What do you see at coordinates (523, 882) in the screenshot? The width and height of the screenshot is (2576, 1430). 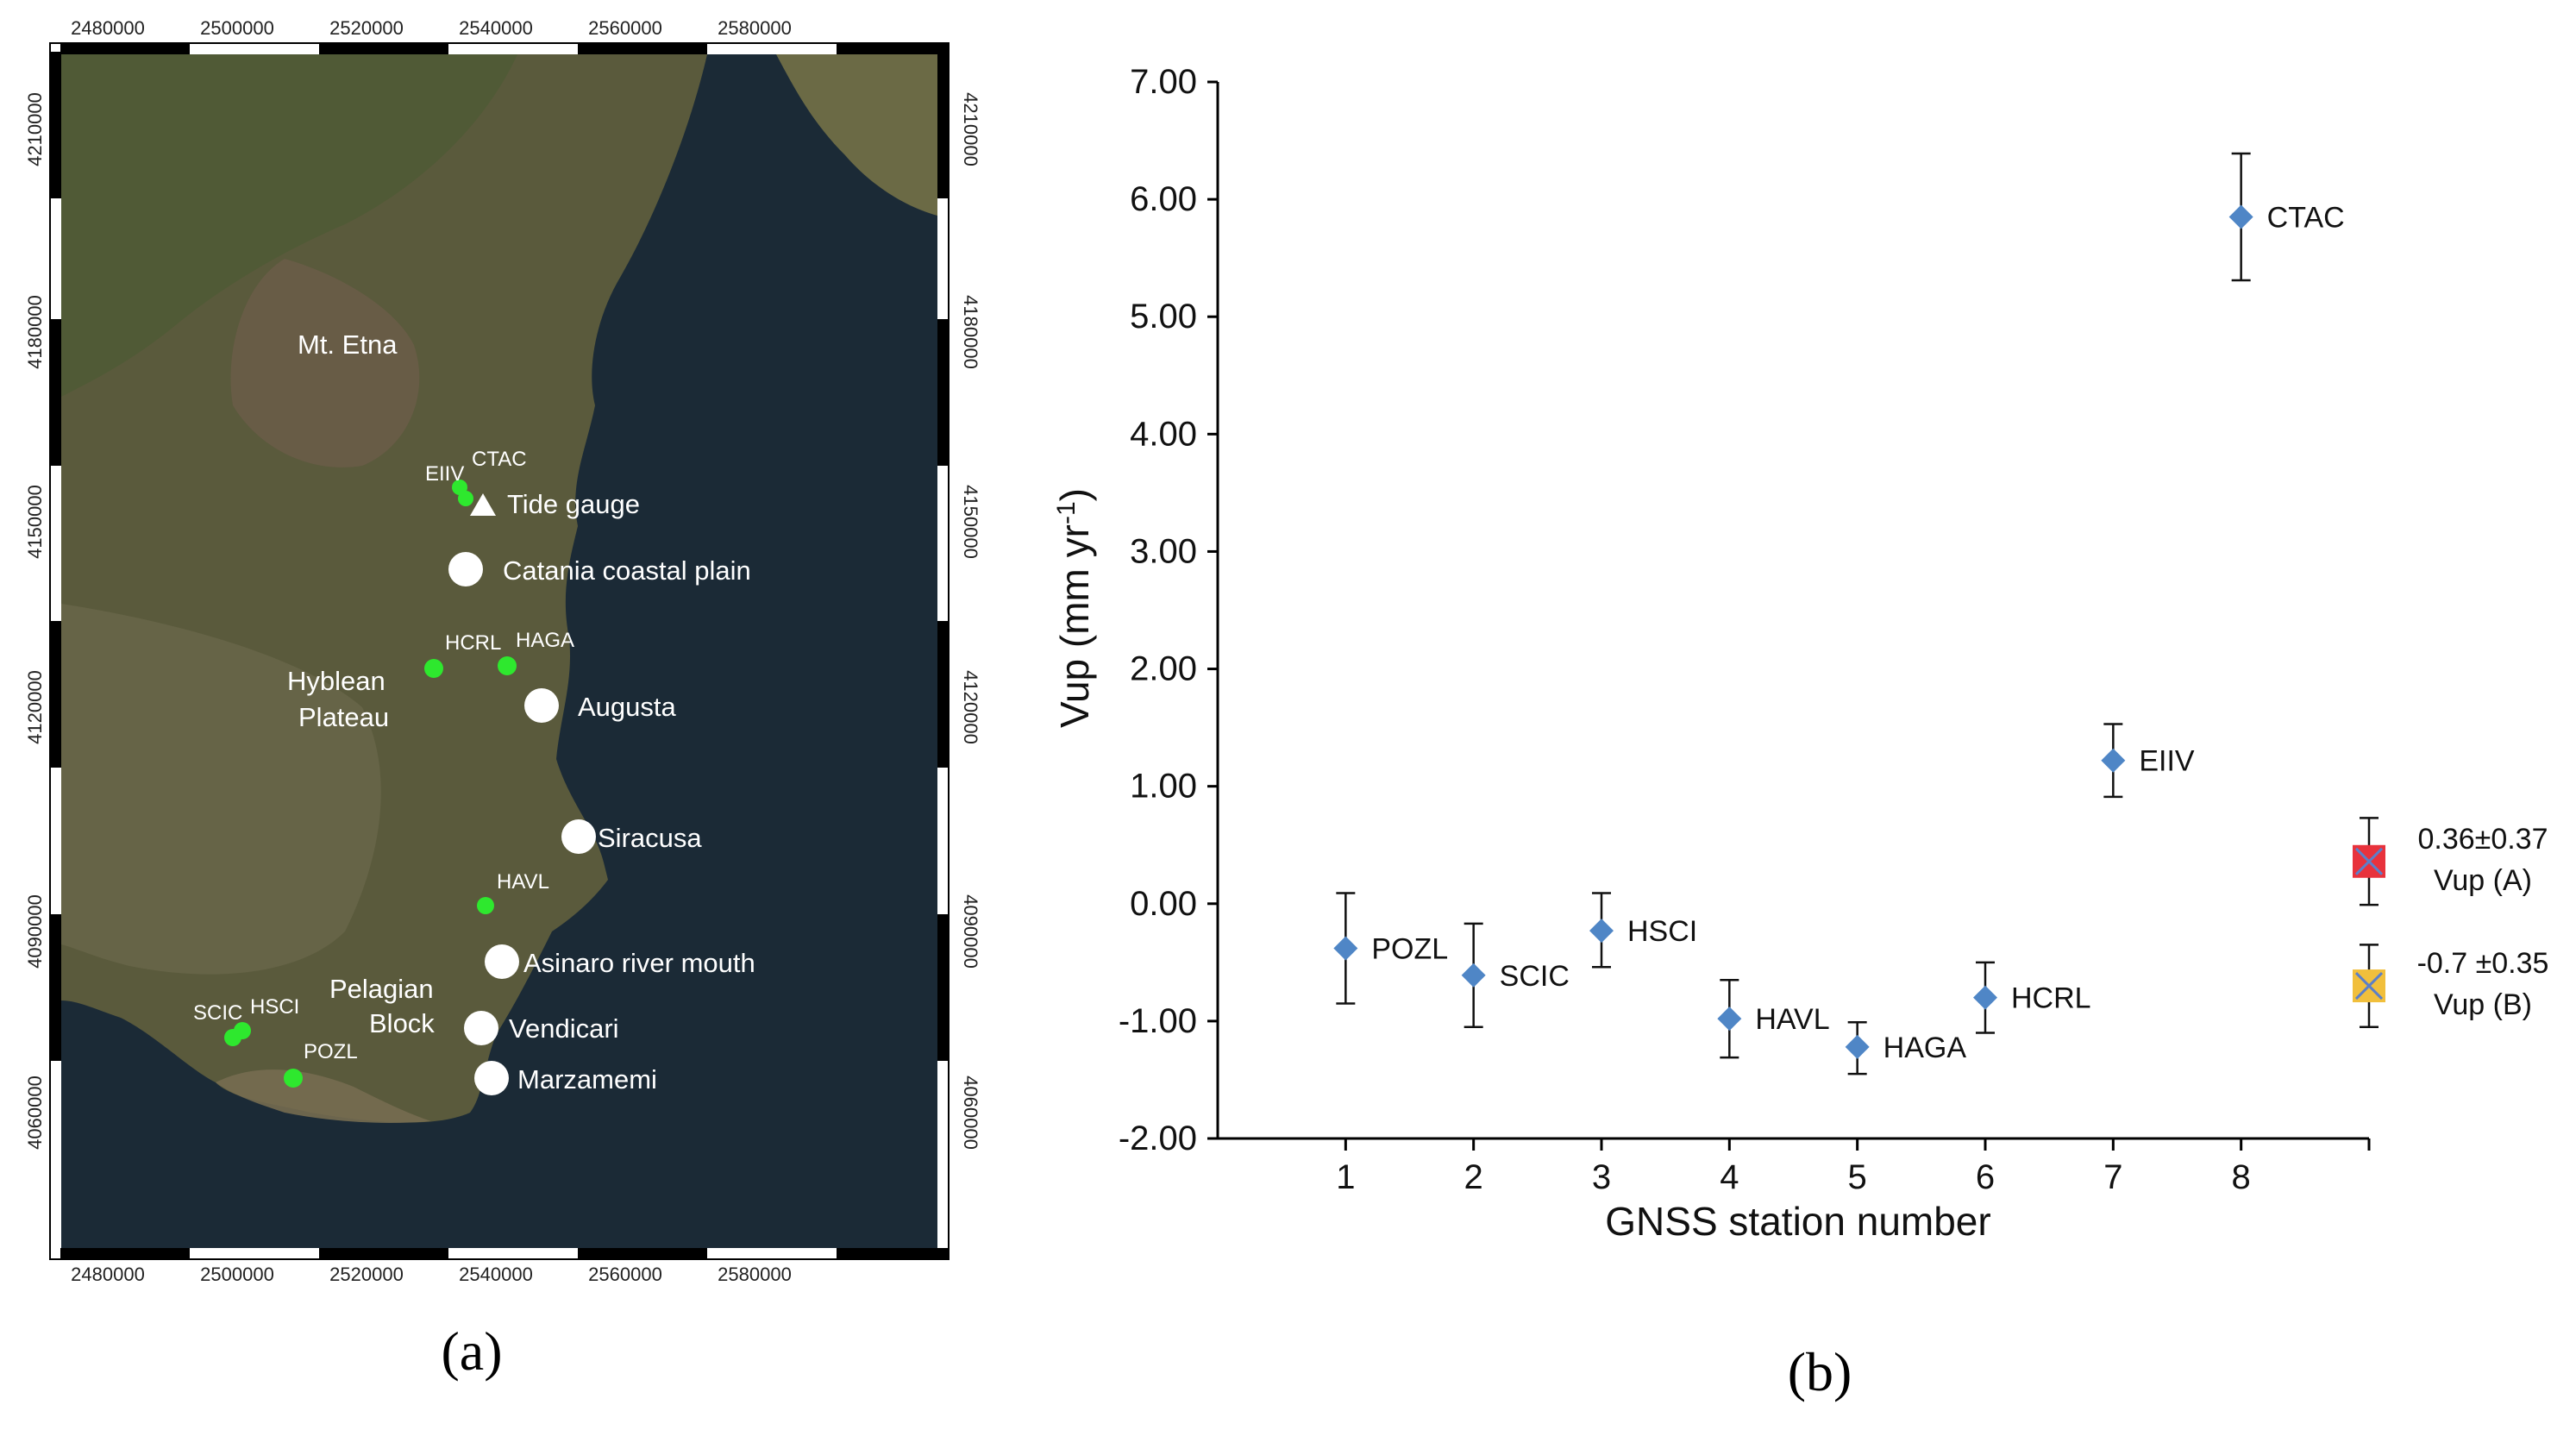 I see `label-havl: HAVL` at bounding box center [523, 882].